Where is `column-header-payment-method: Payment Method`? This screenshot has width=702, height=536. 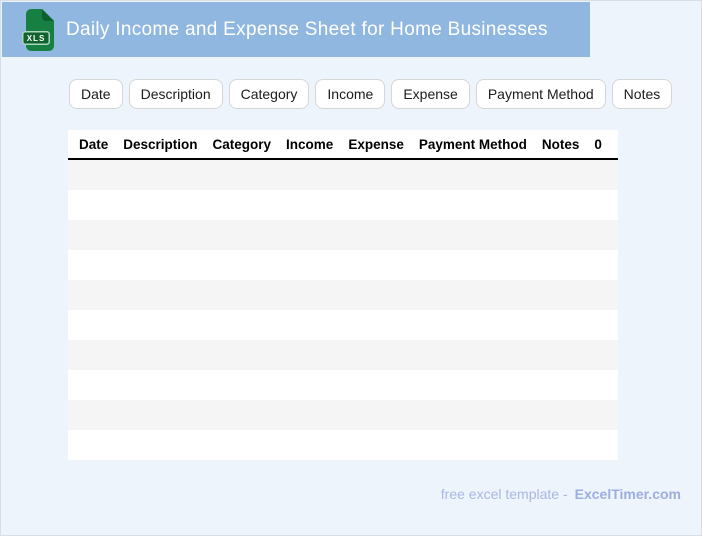
column-header-payment-method: Payment Method is located at coordinates (472, 144).